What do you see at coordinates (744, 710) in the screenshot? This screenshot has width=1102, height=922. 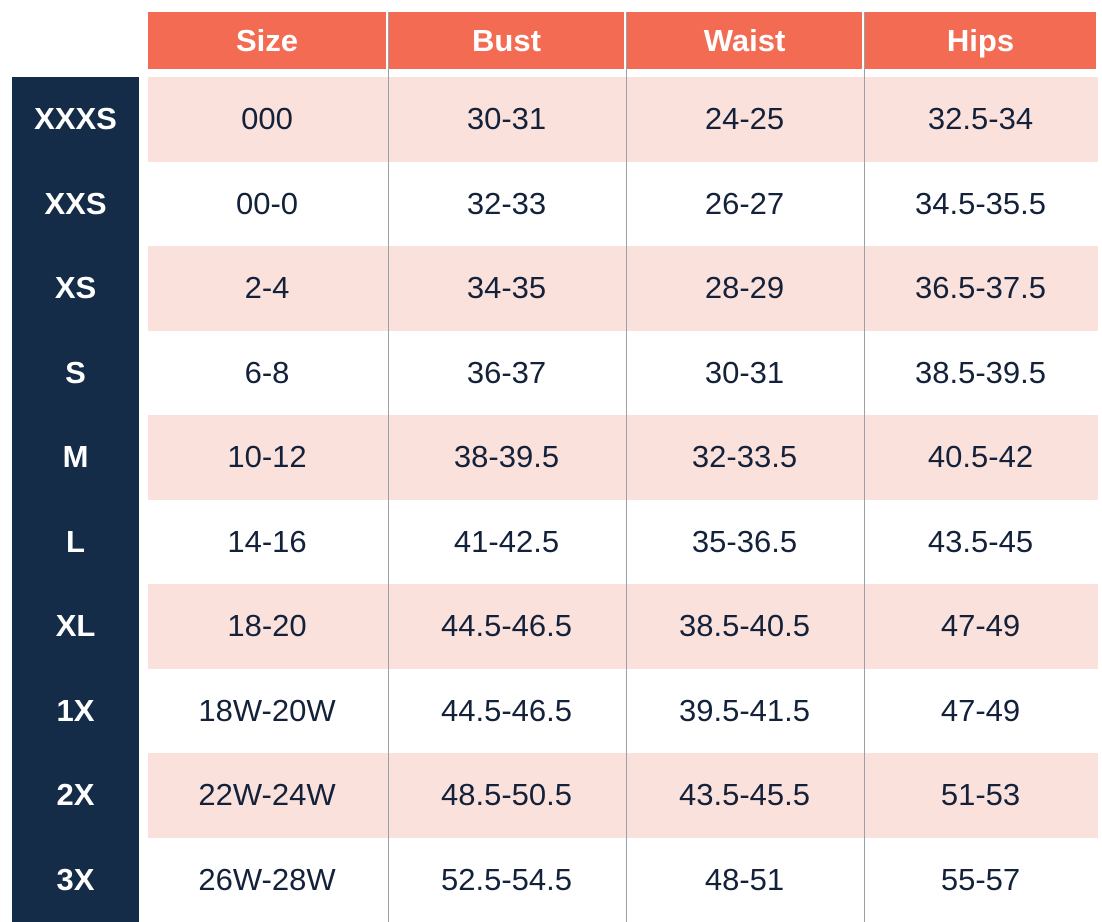 I see `table-cell: 39.5-41.5` at bounding box center [744, 710].